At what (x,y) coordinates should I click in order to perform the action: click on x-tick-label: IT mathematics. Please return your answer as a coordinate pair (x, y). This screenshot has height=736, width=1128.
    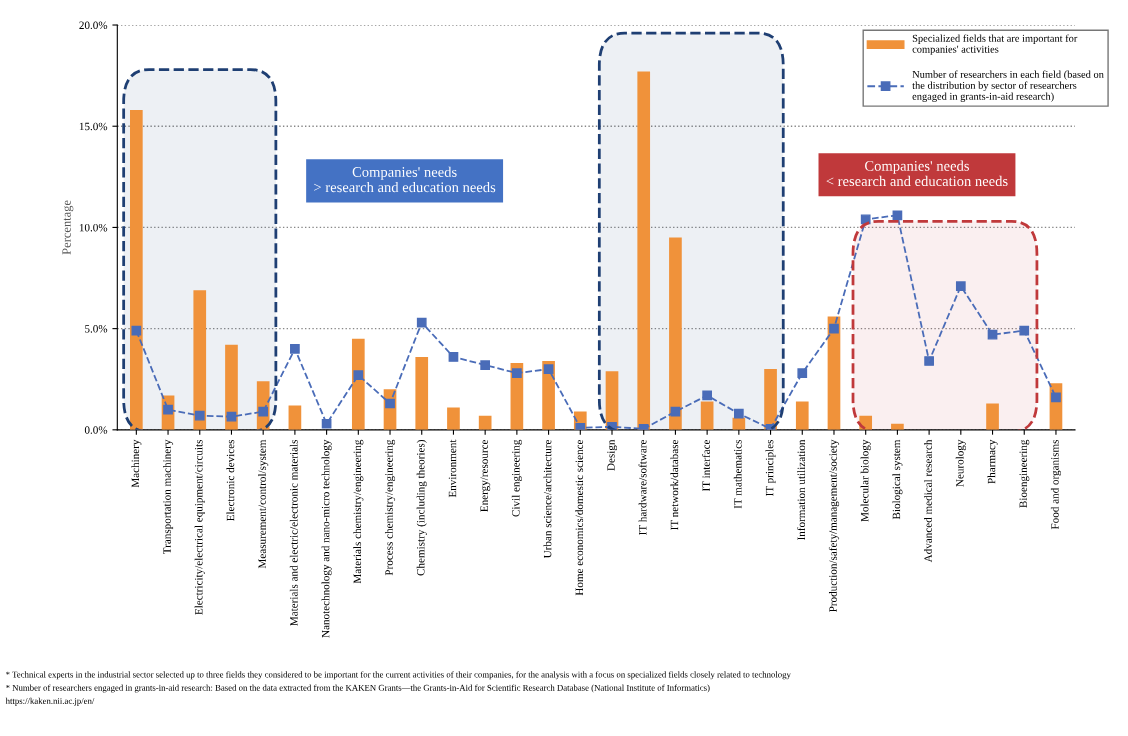
    Looking at the image, I should click on (737, 474).